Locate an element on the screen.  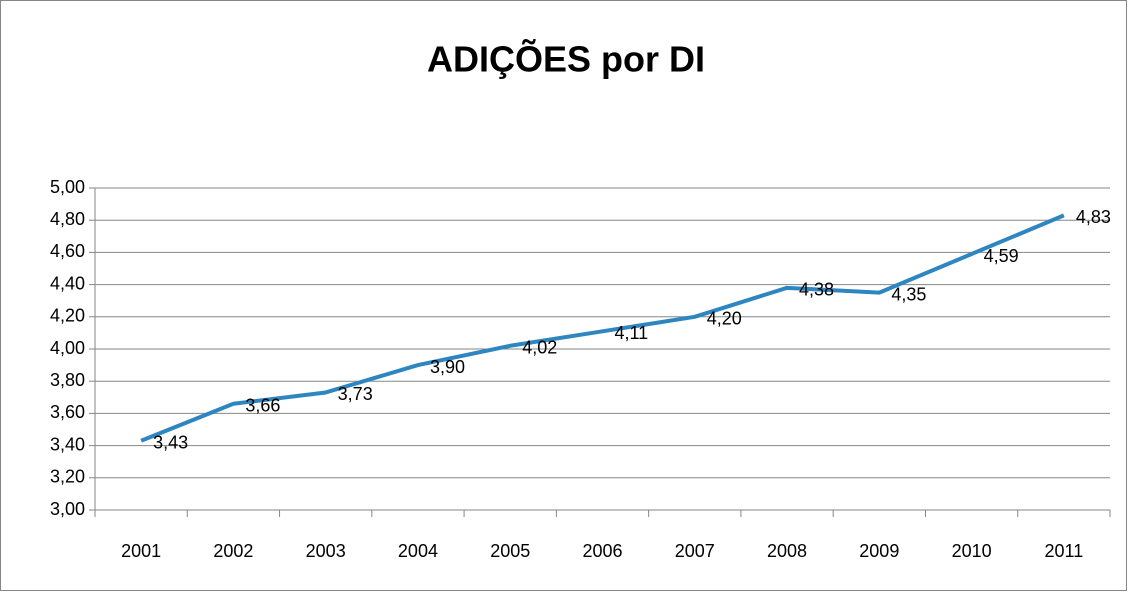
x-tick-label: 2002 is located at coordinates (233, 551).